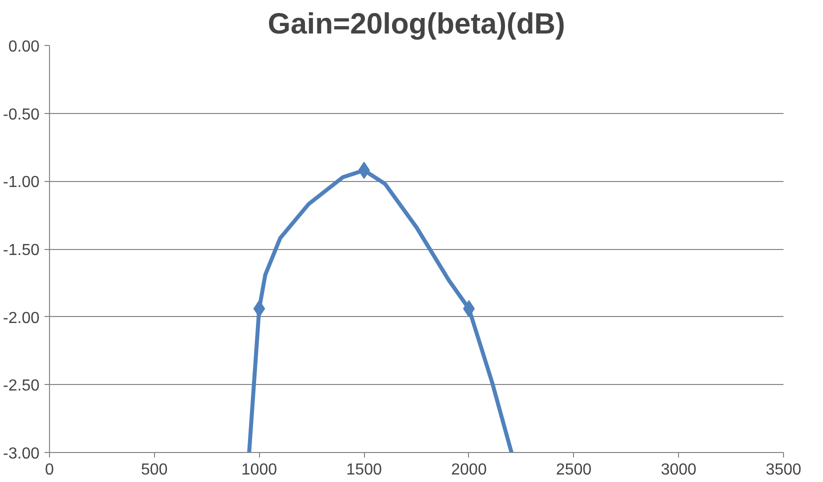 The height and width of the screenshot is (482, 823). What do you see at coordinates (21, 386) in the screenshot?
I see `y-tick-label: -2.50` at bounding box center [21, 386].